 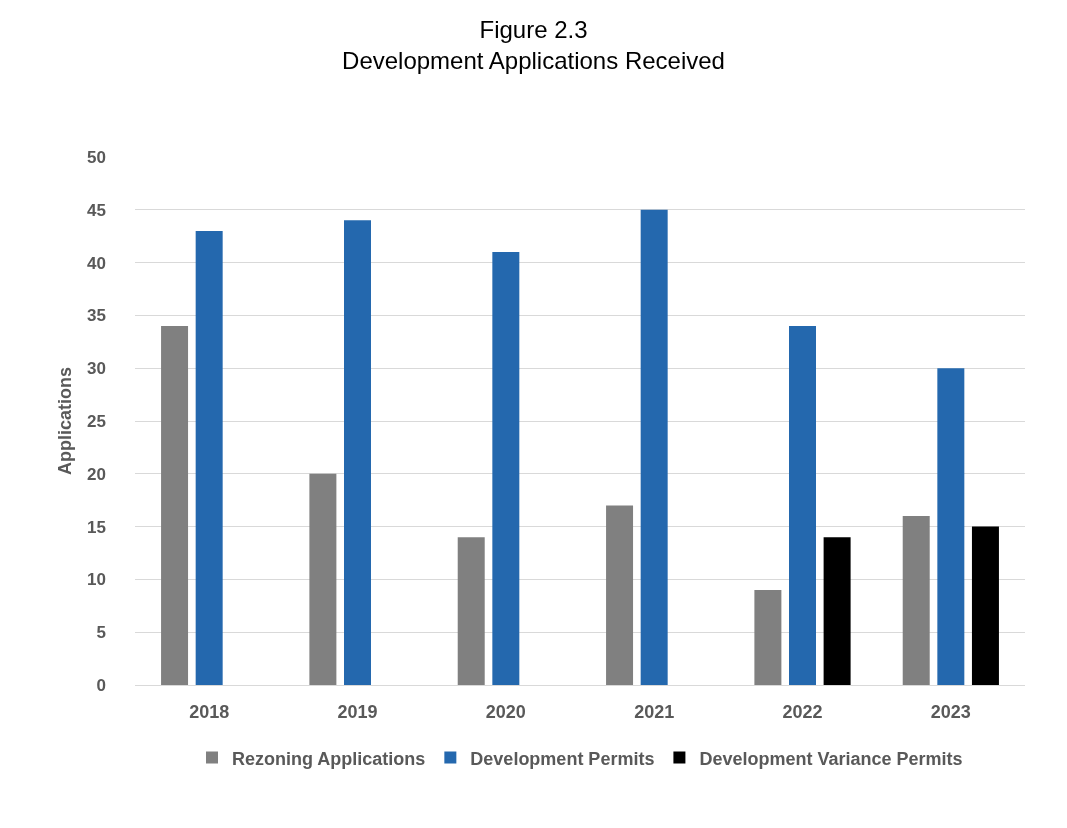 I want to click on y-tick-label: 40, so click(x=96, y=263).